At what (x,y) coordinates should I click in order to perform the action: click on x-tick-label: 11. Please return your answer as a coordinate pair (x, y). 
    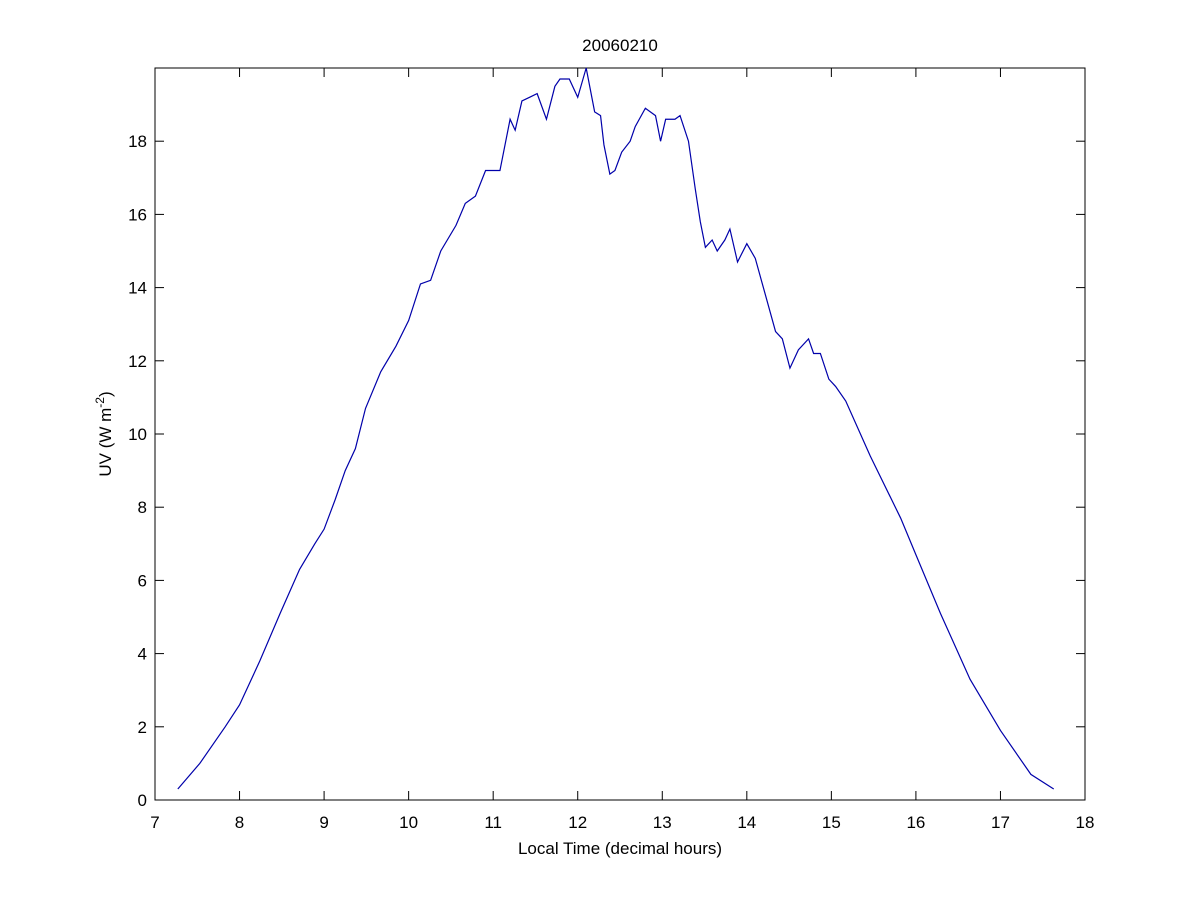
    Looking at the image, I should click on (493, 822).